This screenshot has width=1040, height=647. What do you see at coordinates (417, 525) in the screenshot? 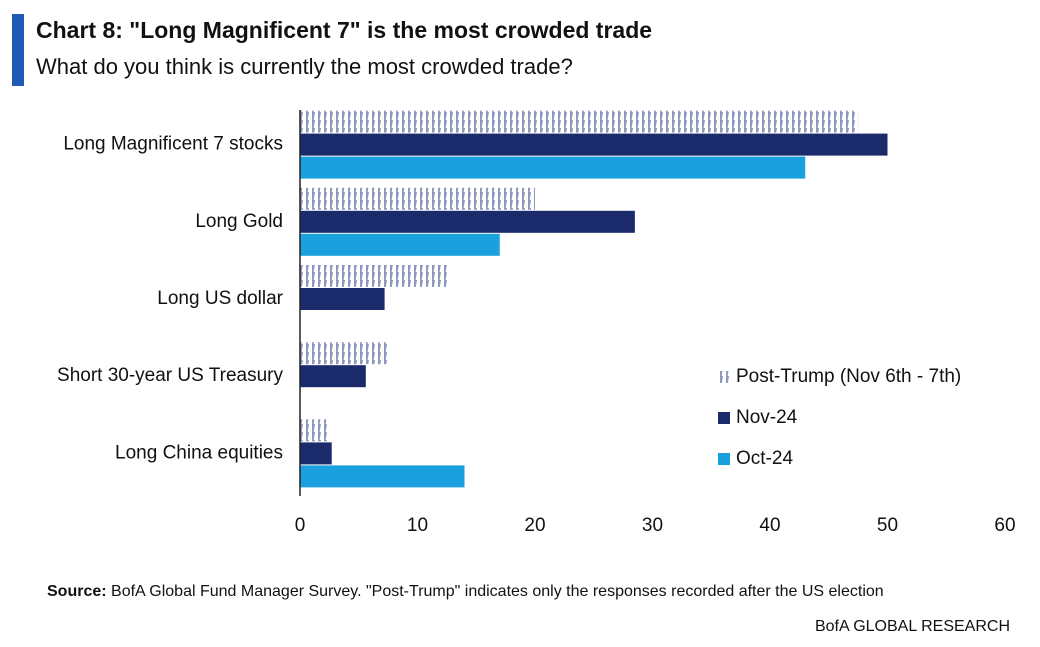
I see `x-tick-label: 10` at bounding box center [417, 525].